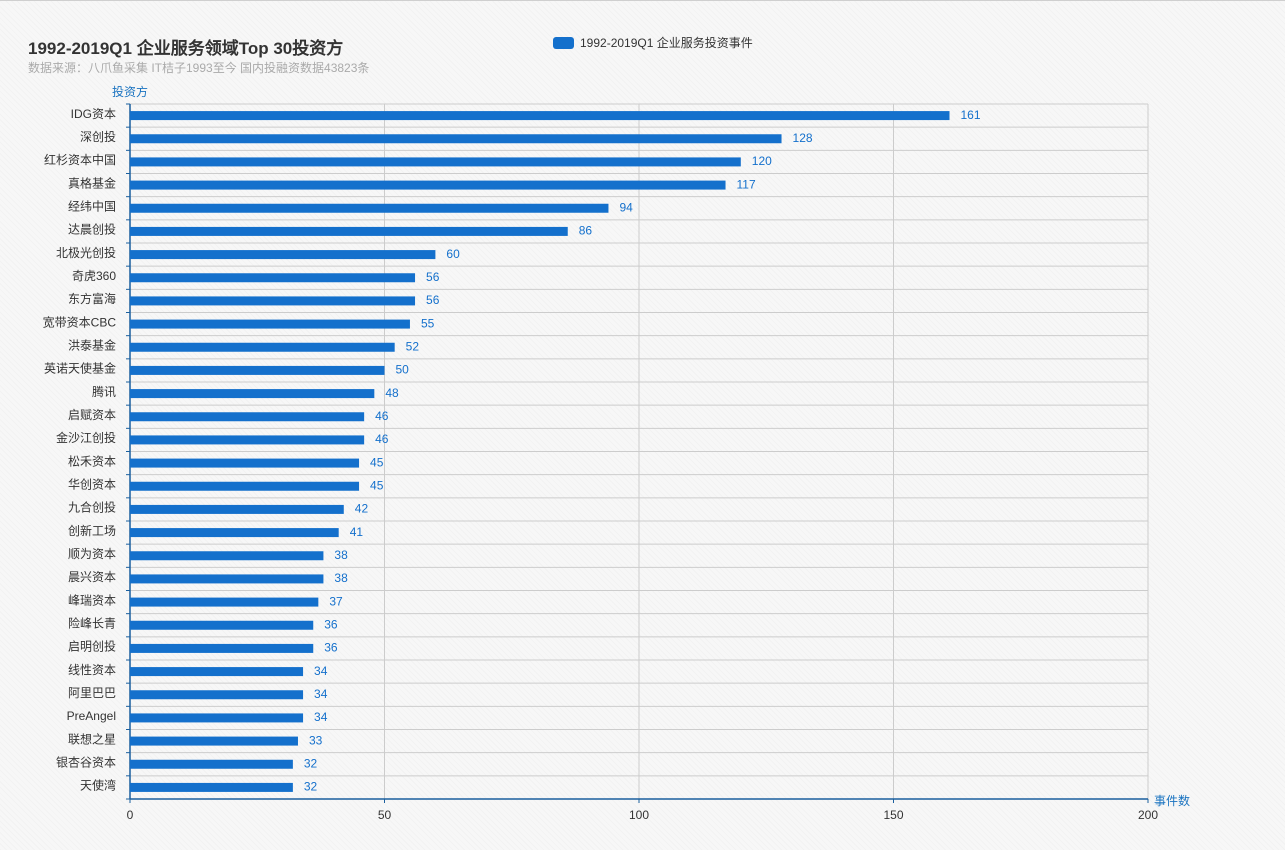 The height and width of the screenshot is (850, 1285). Describe the element at coordinates (639, 815) in the screenshot. I see `x-tick-label: 100` at that location.